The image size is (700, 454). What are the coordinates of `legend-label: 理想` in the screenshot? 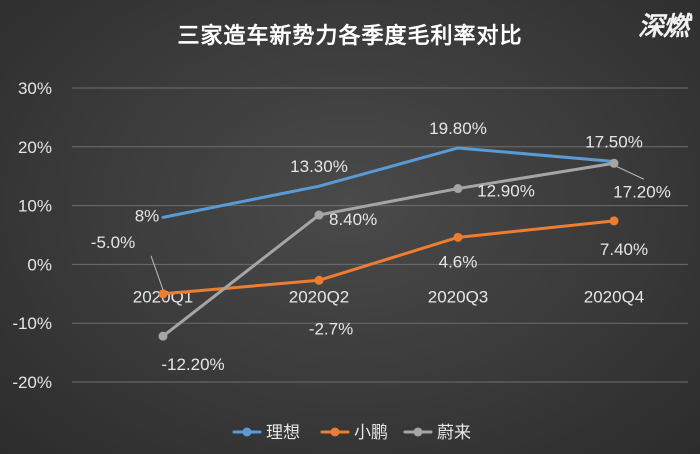 It's located at (283, 433).